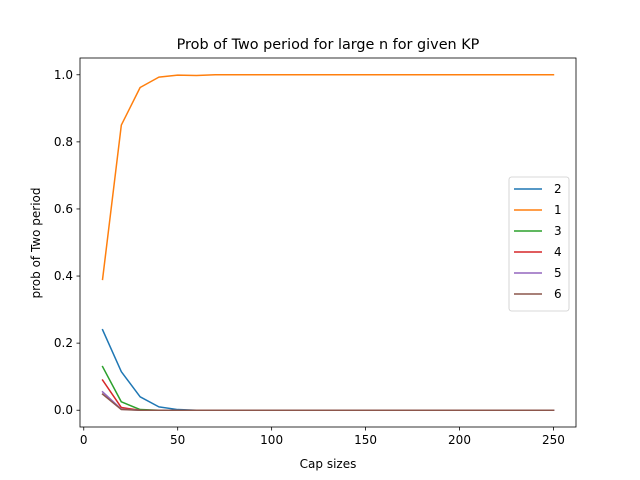  What do you see at coordinates (553, 440) in the screenshot?
I see `x-tick-label: 250` at bounding box center [553, 440].